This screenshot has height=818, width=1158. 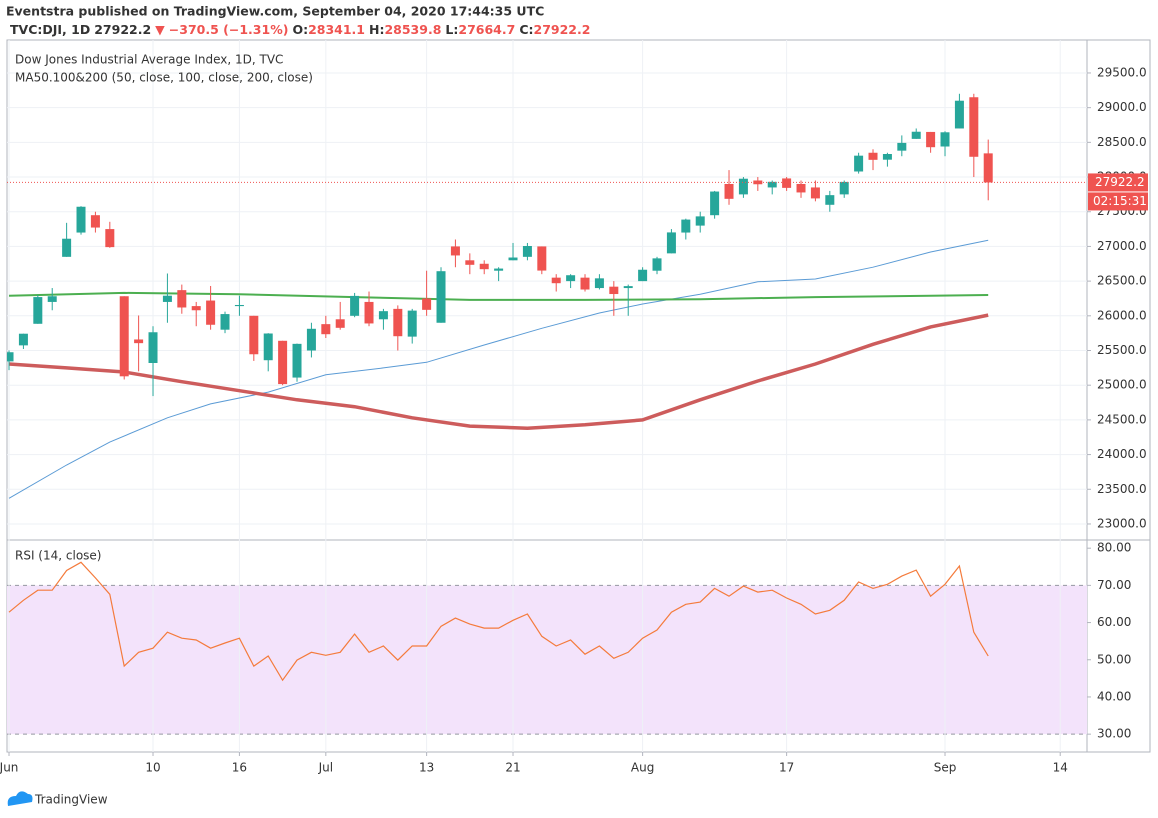 I want to click on y-tick-label: 26500.0, so click(x=1122, y=281).